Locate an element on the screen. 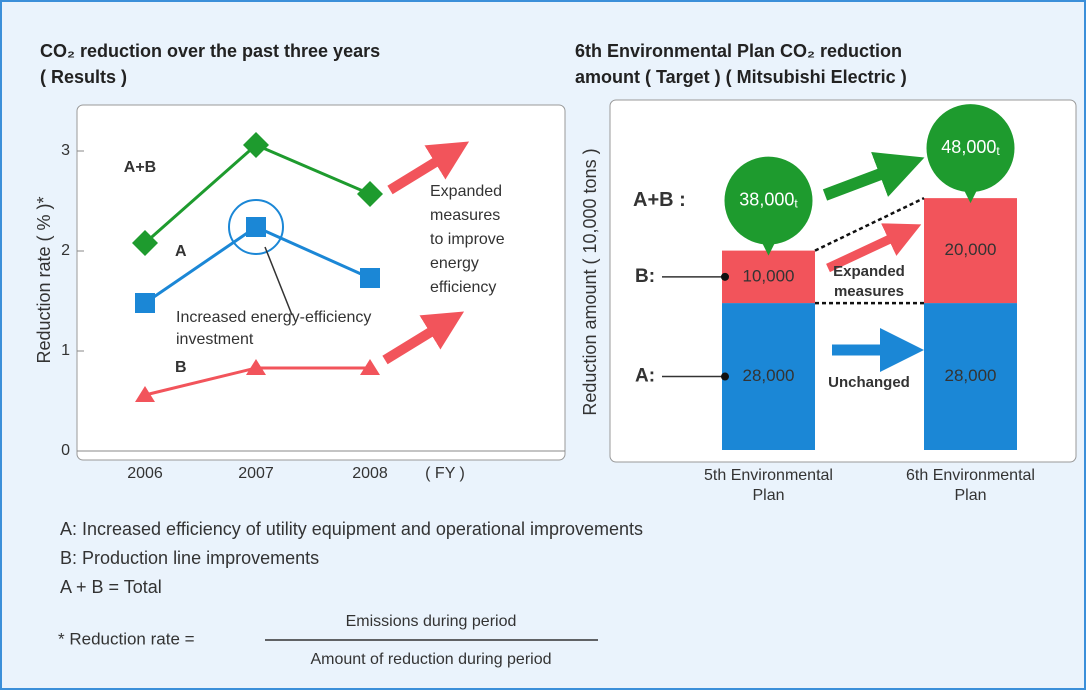  footnote-numerator: Emissions during period is located at coordinates (431, 621).